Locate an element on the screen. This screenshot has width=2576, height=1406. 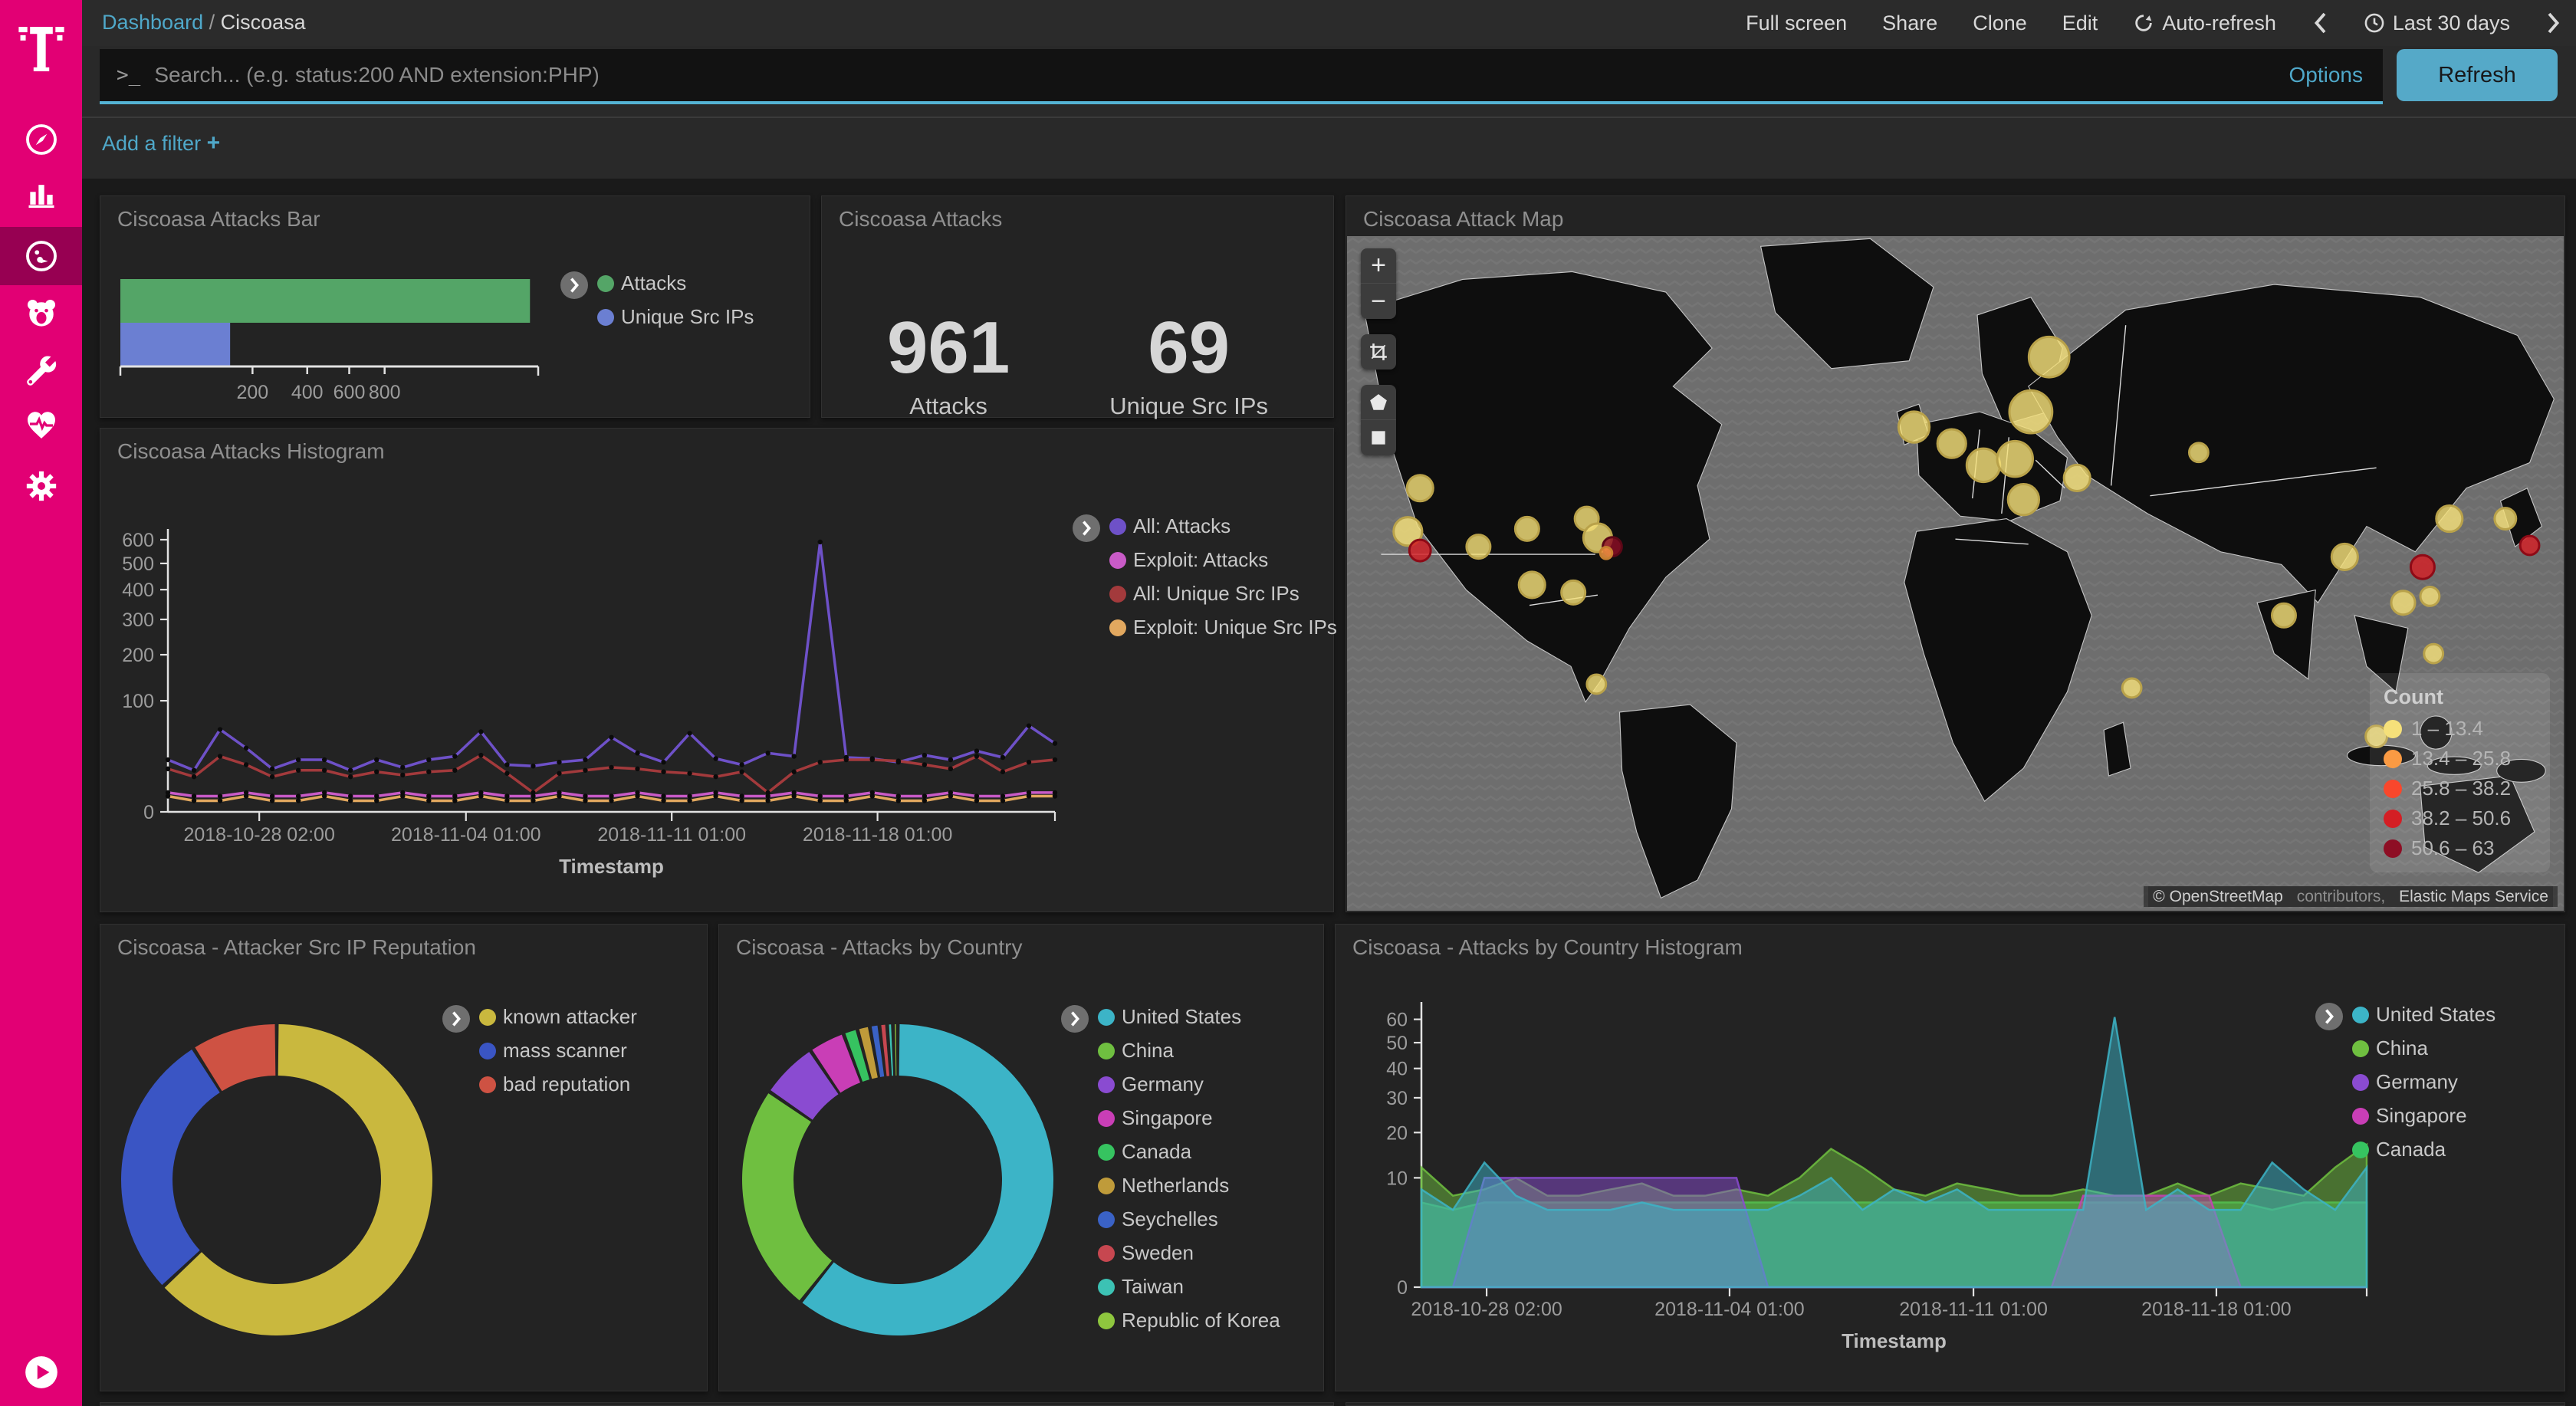
legend-item: All: Unique Src IPs is located at coordinates (1223, 594).